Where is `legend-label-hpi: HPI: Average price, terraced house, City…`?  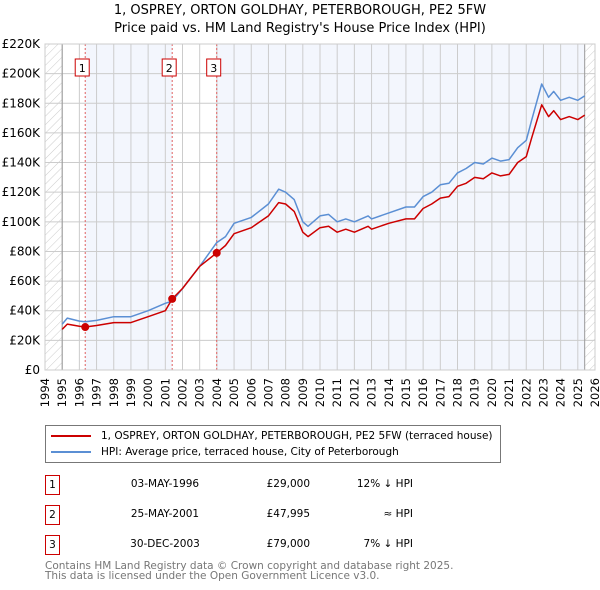
legend-label-hpi: HPI: Average price, terraced house, City… is located at coordinates (250, 452).